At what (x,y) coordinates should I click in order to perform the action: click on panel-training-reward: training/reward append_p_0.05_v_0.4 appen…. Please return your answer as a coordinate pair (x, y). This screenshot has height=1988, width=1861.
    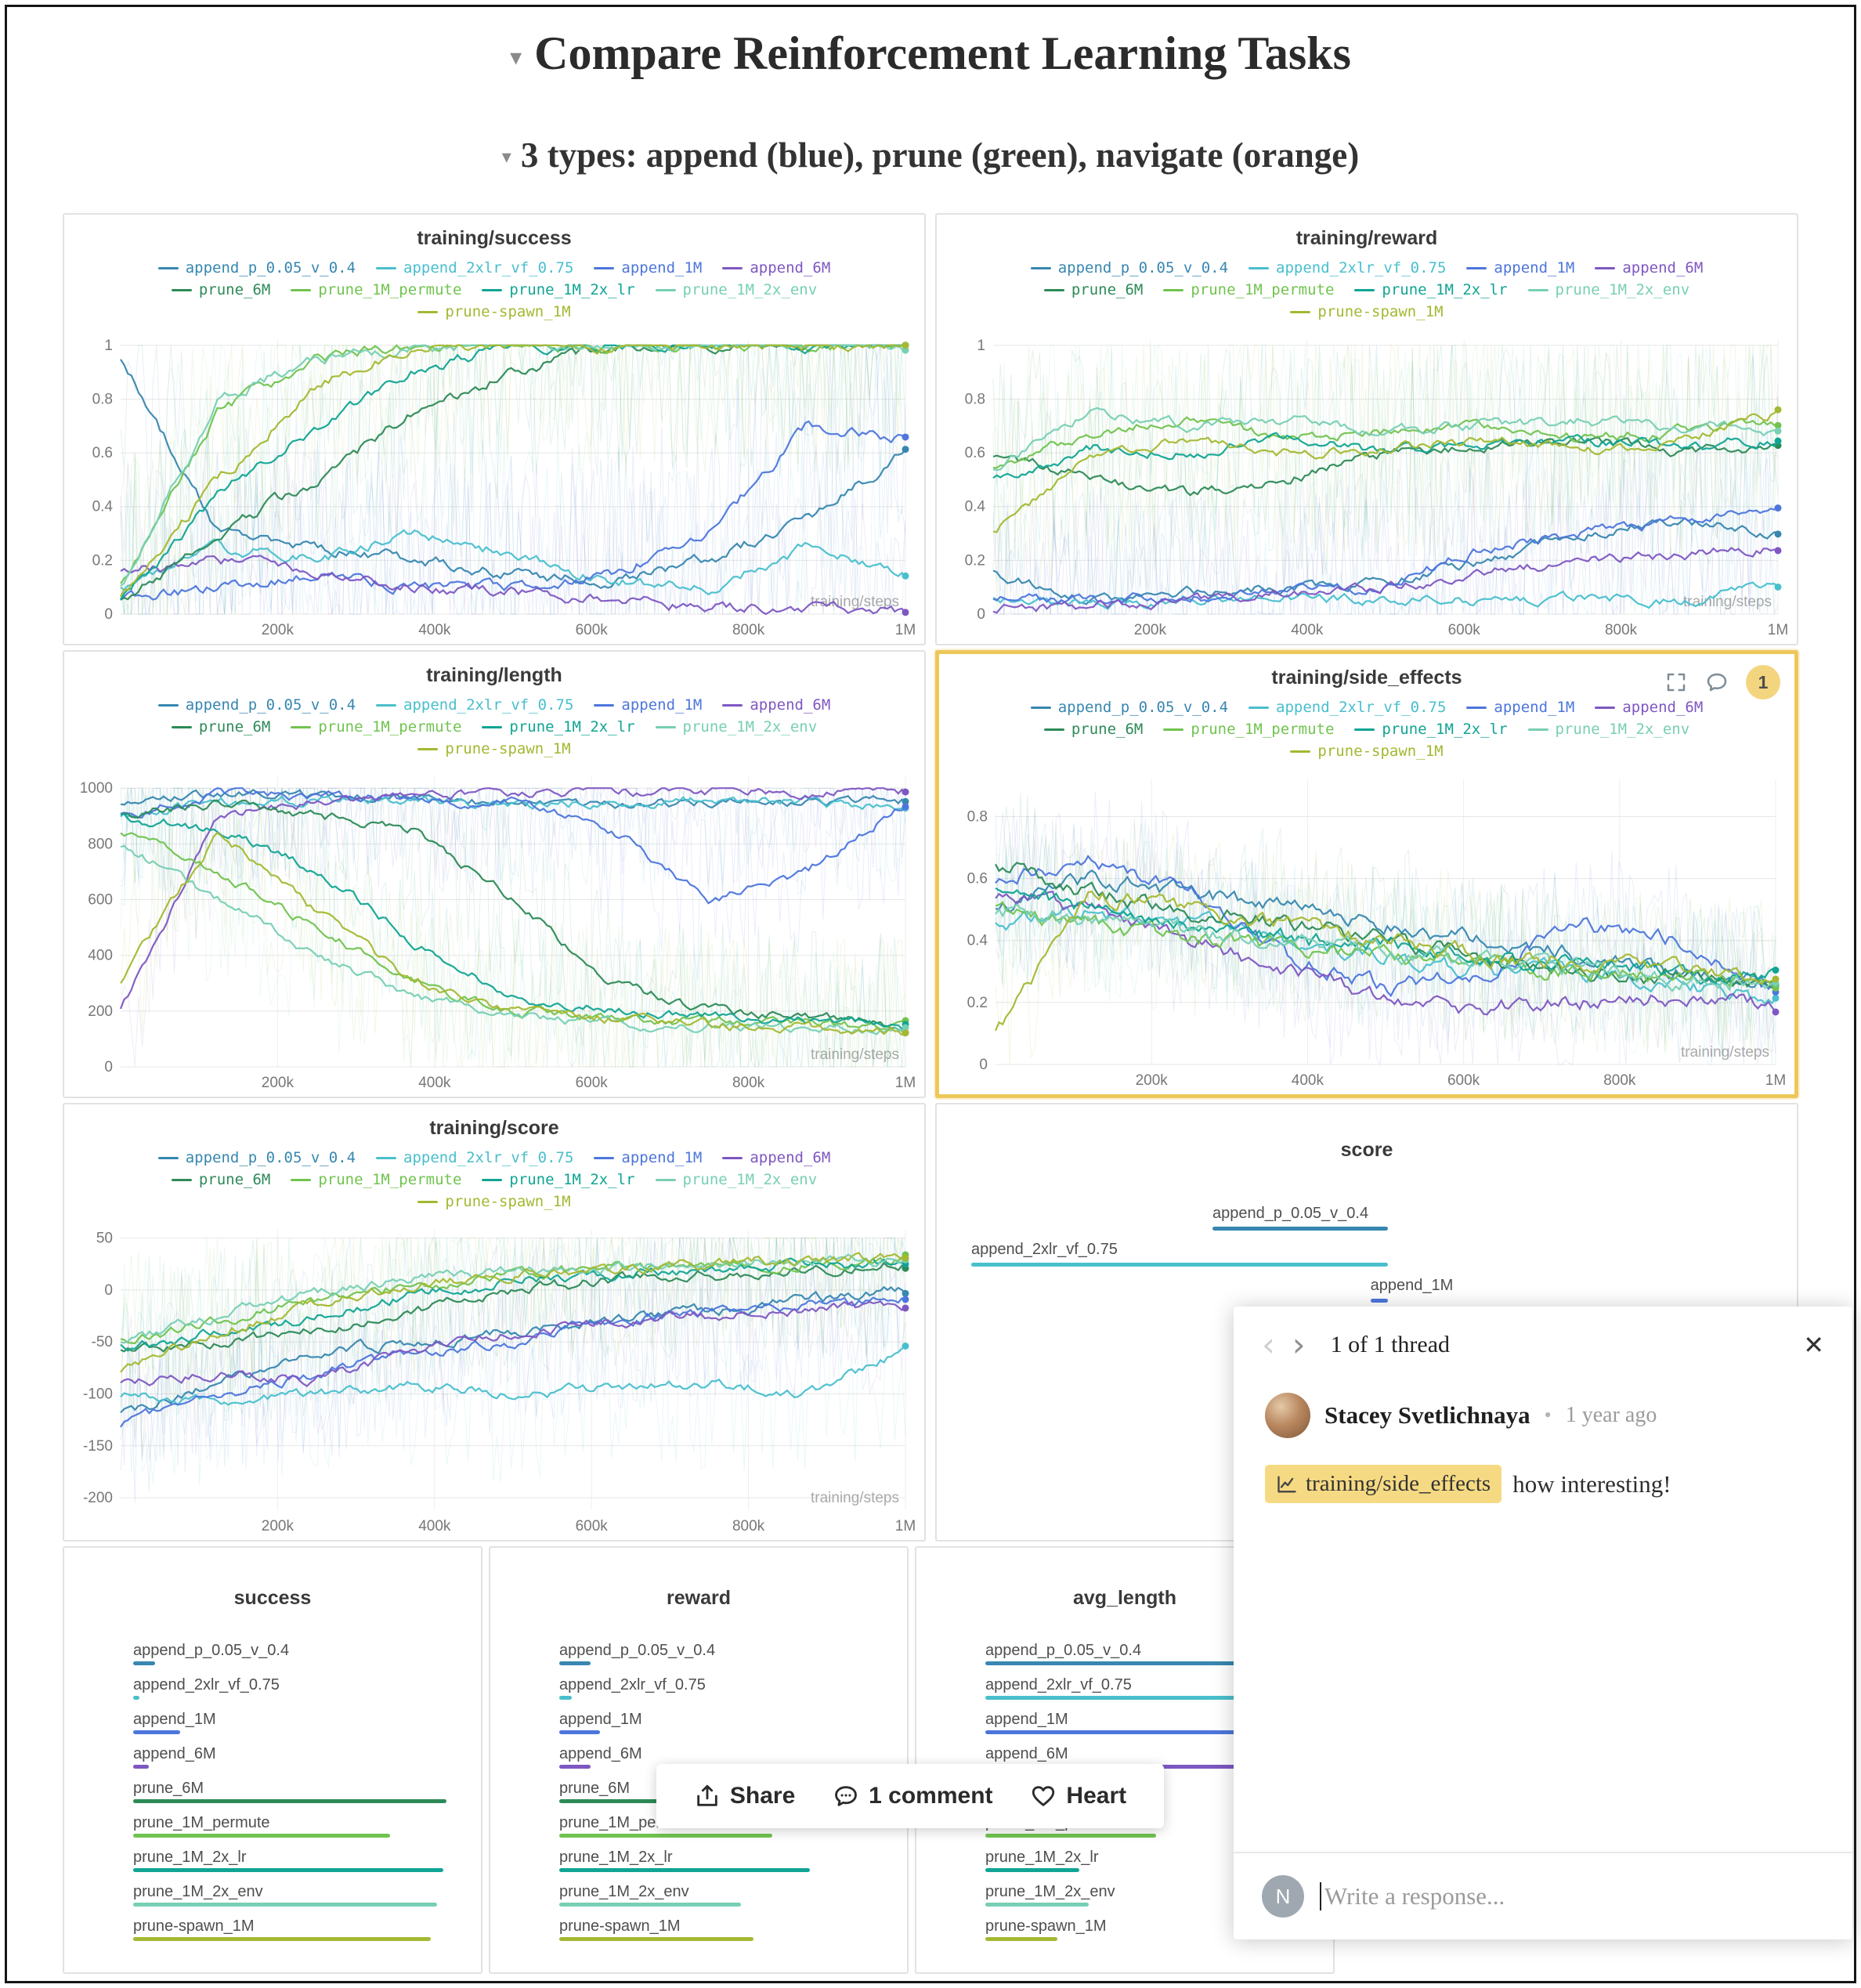
    Looking at the image, I should click on (1366, 429).